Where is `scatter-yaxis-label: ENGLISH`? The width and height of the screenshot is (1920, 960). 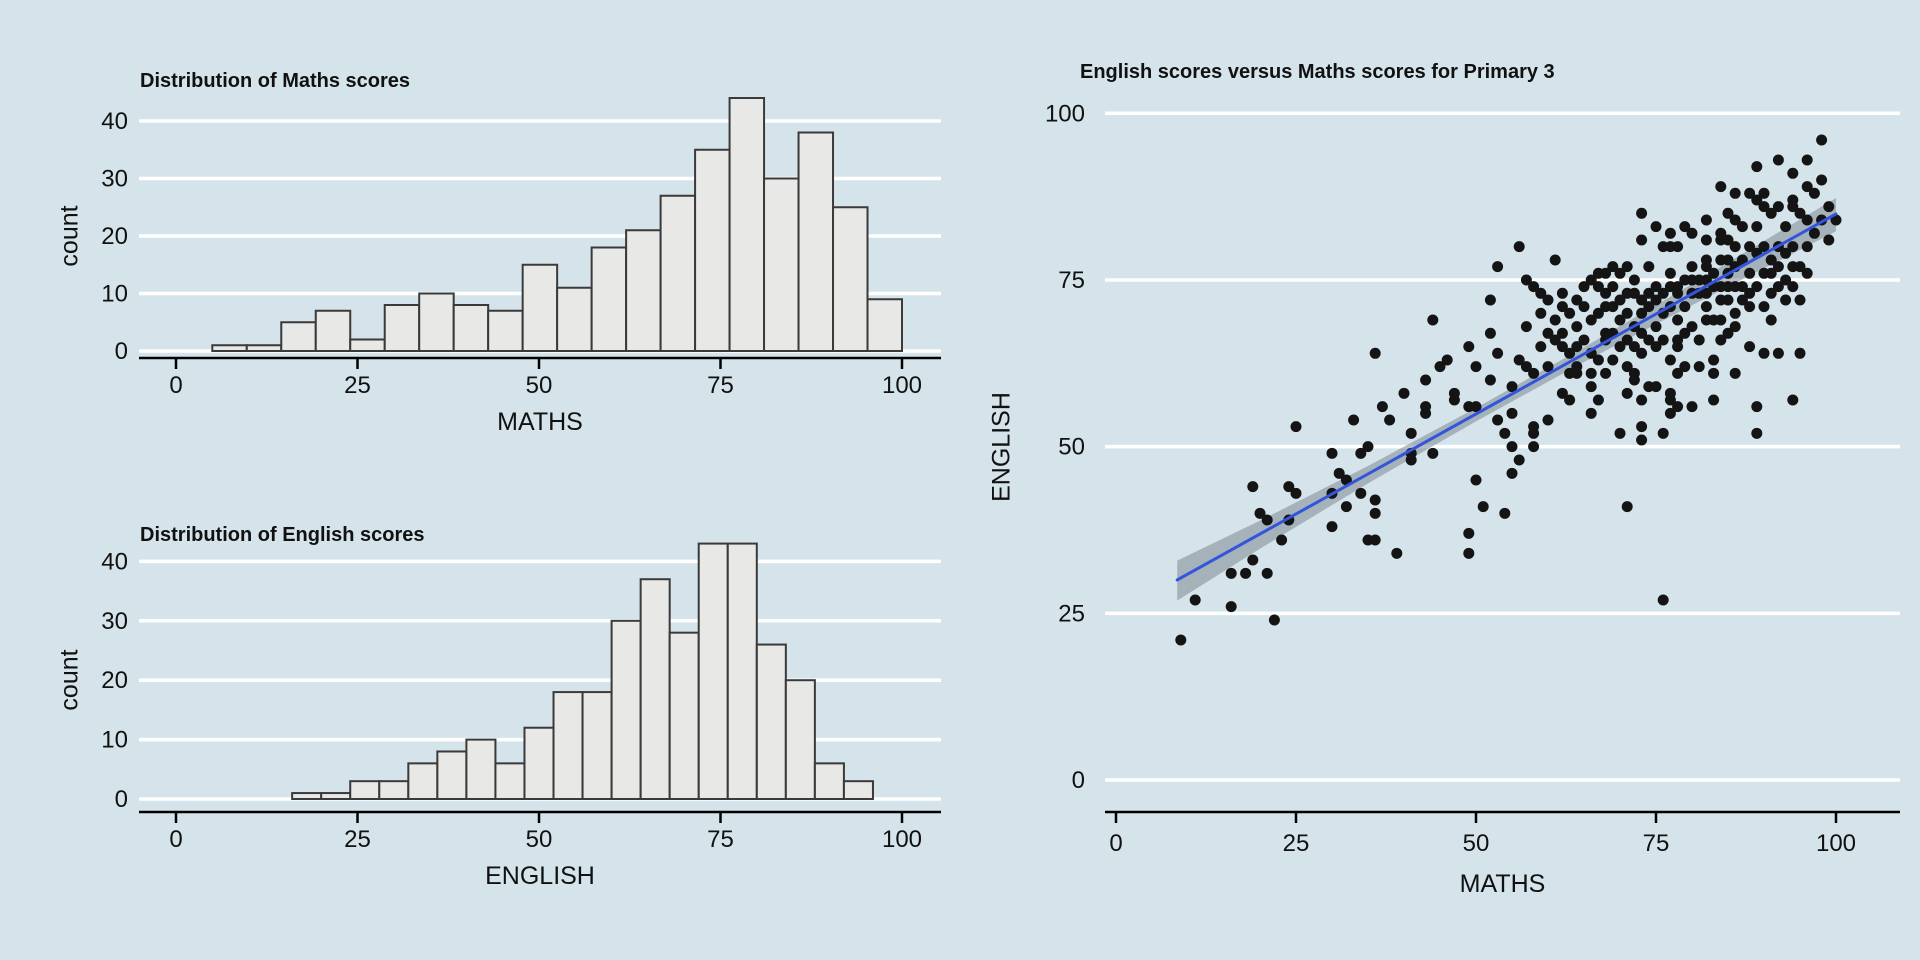 scatter-yaxis-label: ENGLISH is located at coordinates (1001, 447).